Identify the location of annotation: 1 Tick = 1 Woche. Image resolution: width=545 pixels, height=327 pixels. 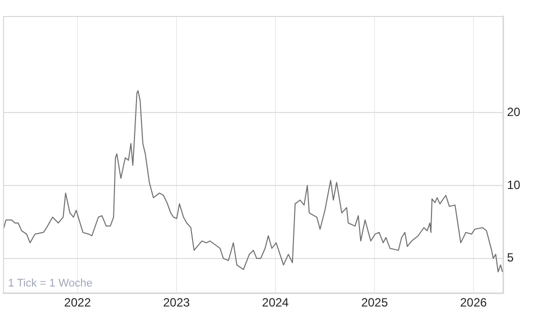
(50, 284).